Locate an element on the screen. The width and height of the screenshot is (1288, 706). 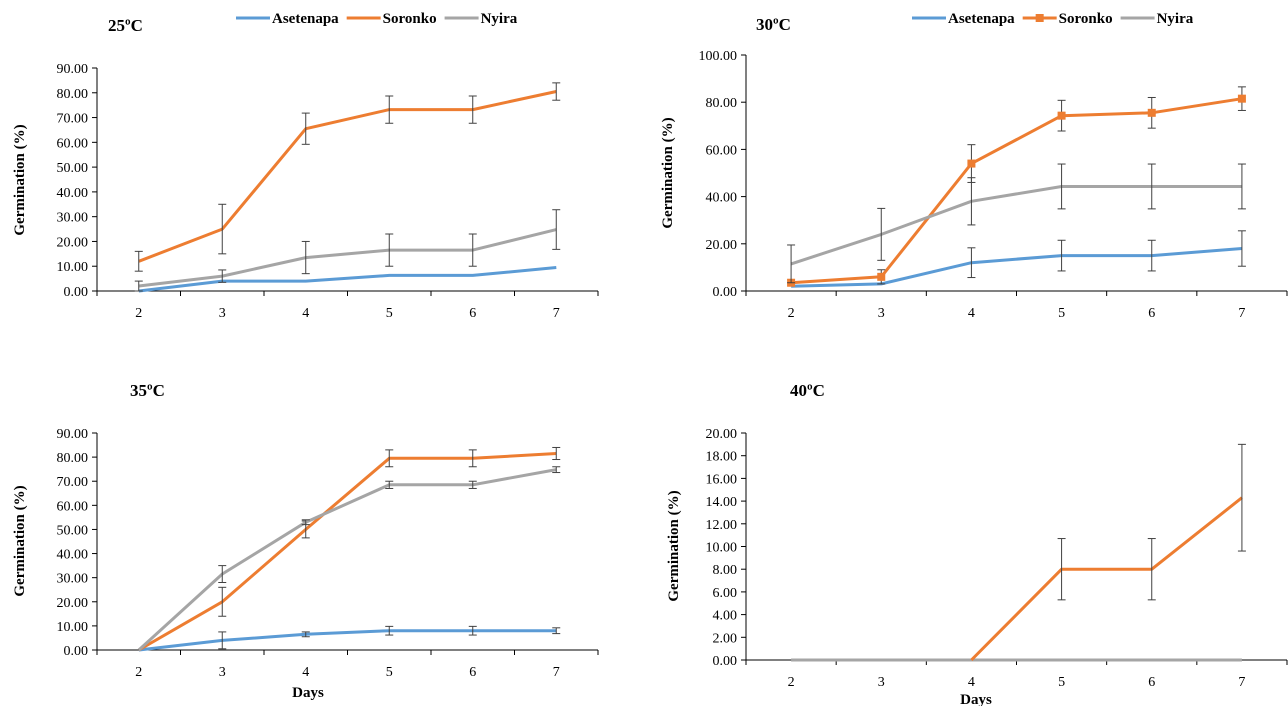
y-tick-label: 30.00 is located at coordinates (73, 579).